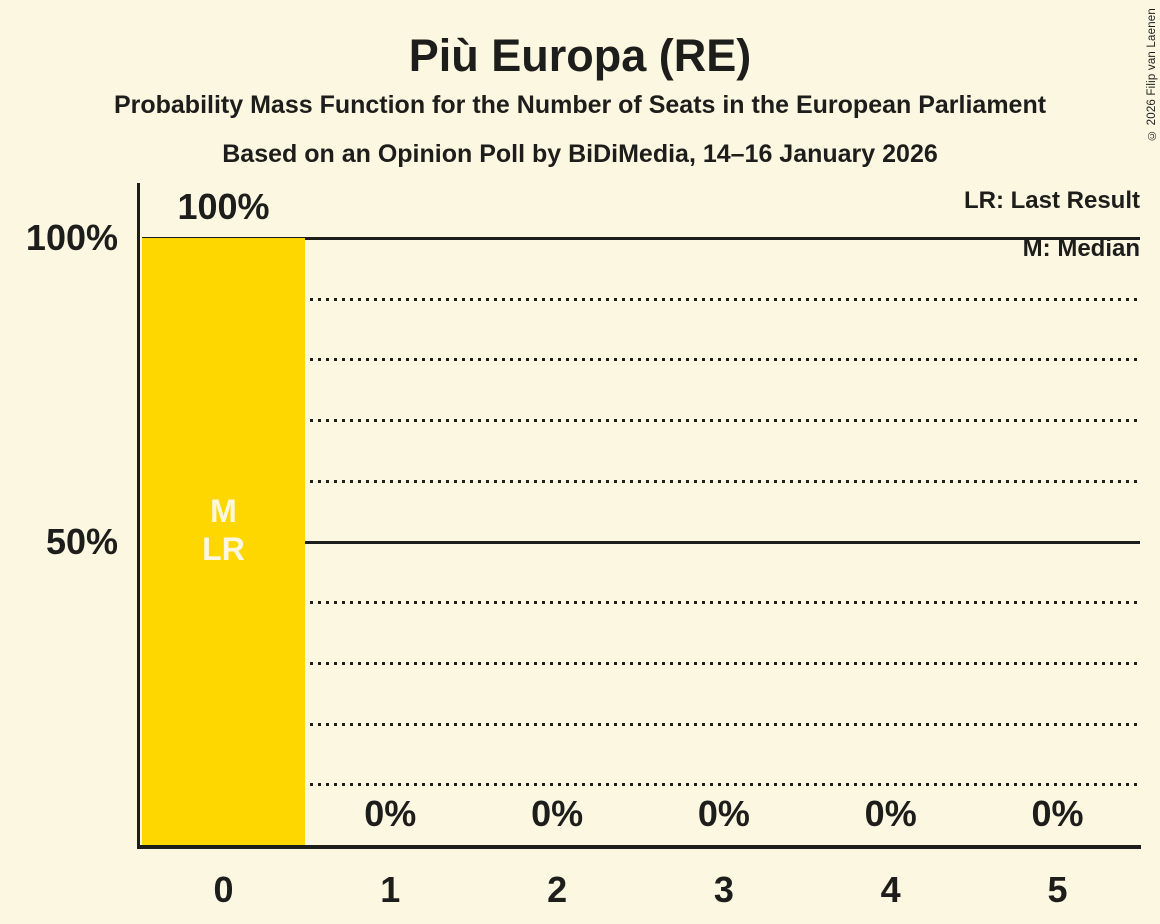  Describe the element at coordinates (641, 542) in the screenshot. I see `gridline-solid-50pct` at that location.